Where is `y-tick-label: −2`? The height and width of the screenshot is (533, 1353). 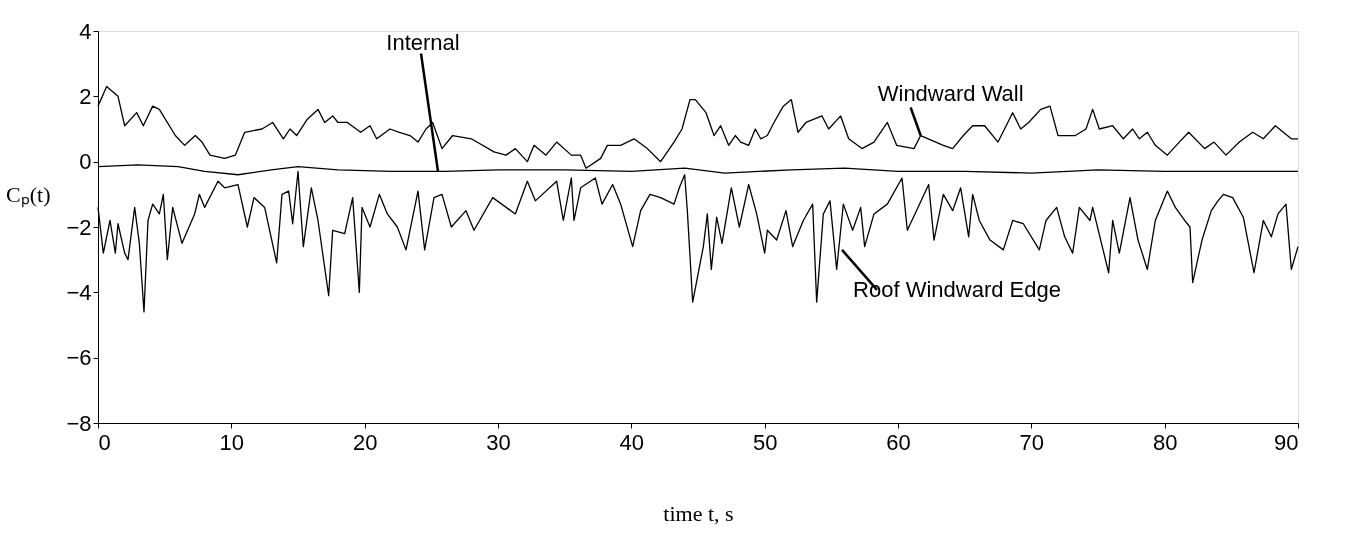
y-tick-label: −2 is located at coordinates (79, 227).